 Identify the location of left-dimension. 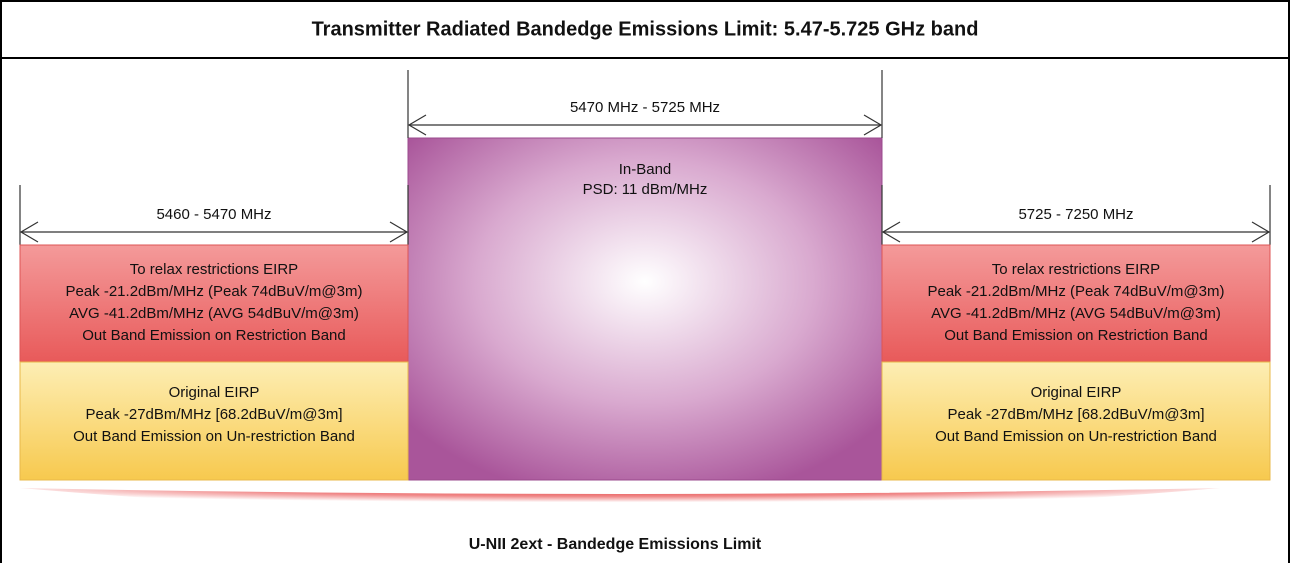
(214, 215).